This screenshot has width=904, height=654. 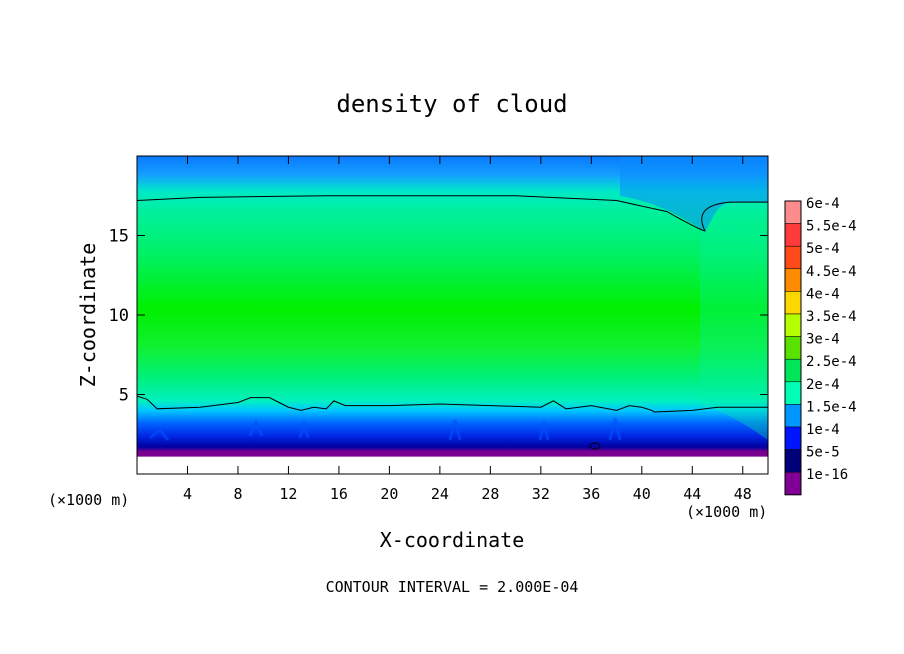 I want to click on x-tick-label: 36, so click(x=591, y=494).